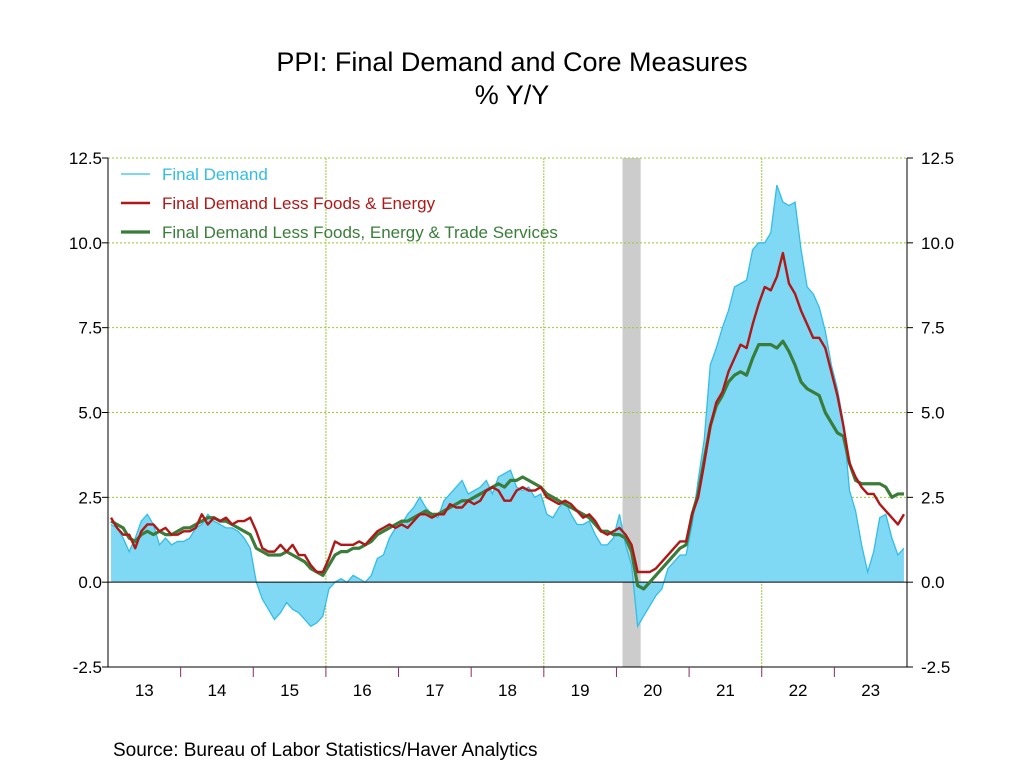 The width and height of the screenshot is (1024, 768). Describe the element at coordinates (933, 582) in the screenshot. I see `y-tick-label-right: 0.0` at that location.